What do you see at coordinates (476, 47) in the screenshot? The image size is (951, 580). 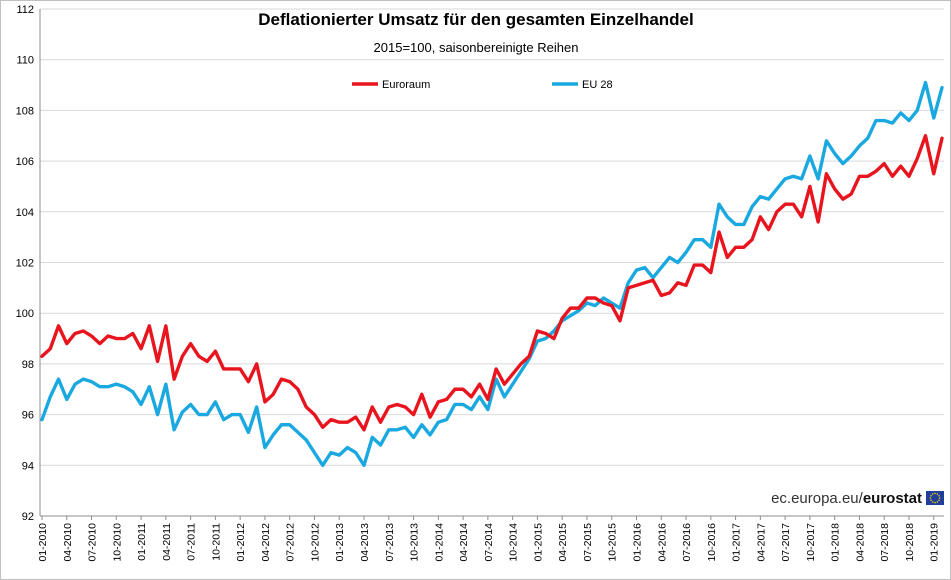 I see `chart-subtitle: 2015=100, saisonbereinigte Reihen` at bounding box center [476, 47].